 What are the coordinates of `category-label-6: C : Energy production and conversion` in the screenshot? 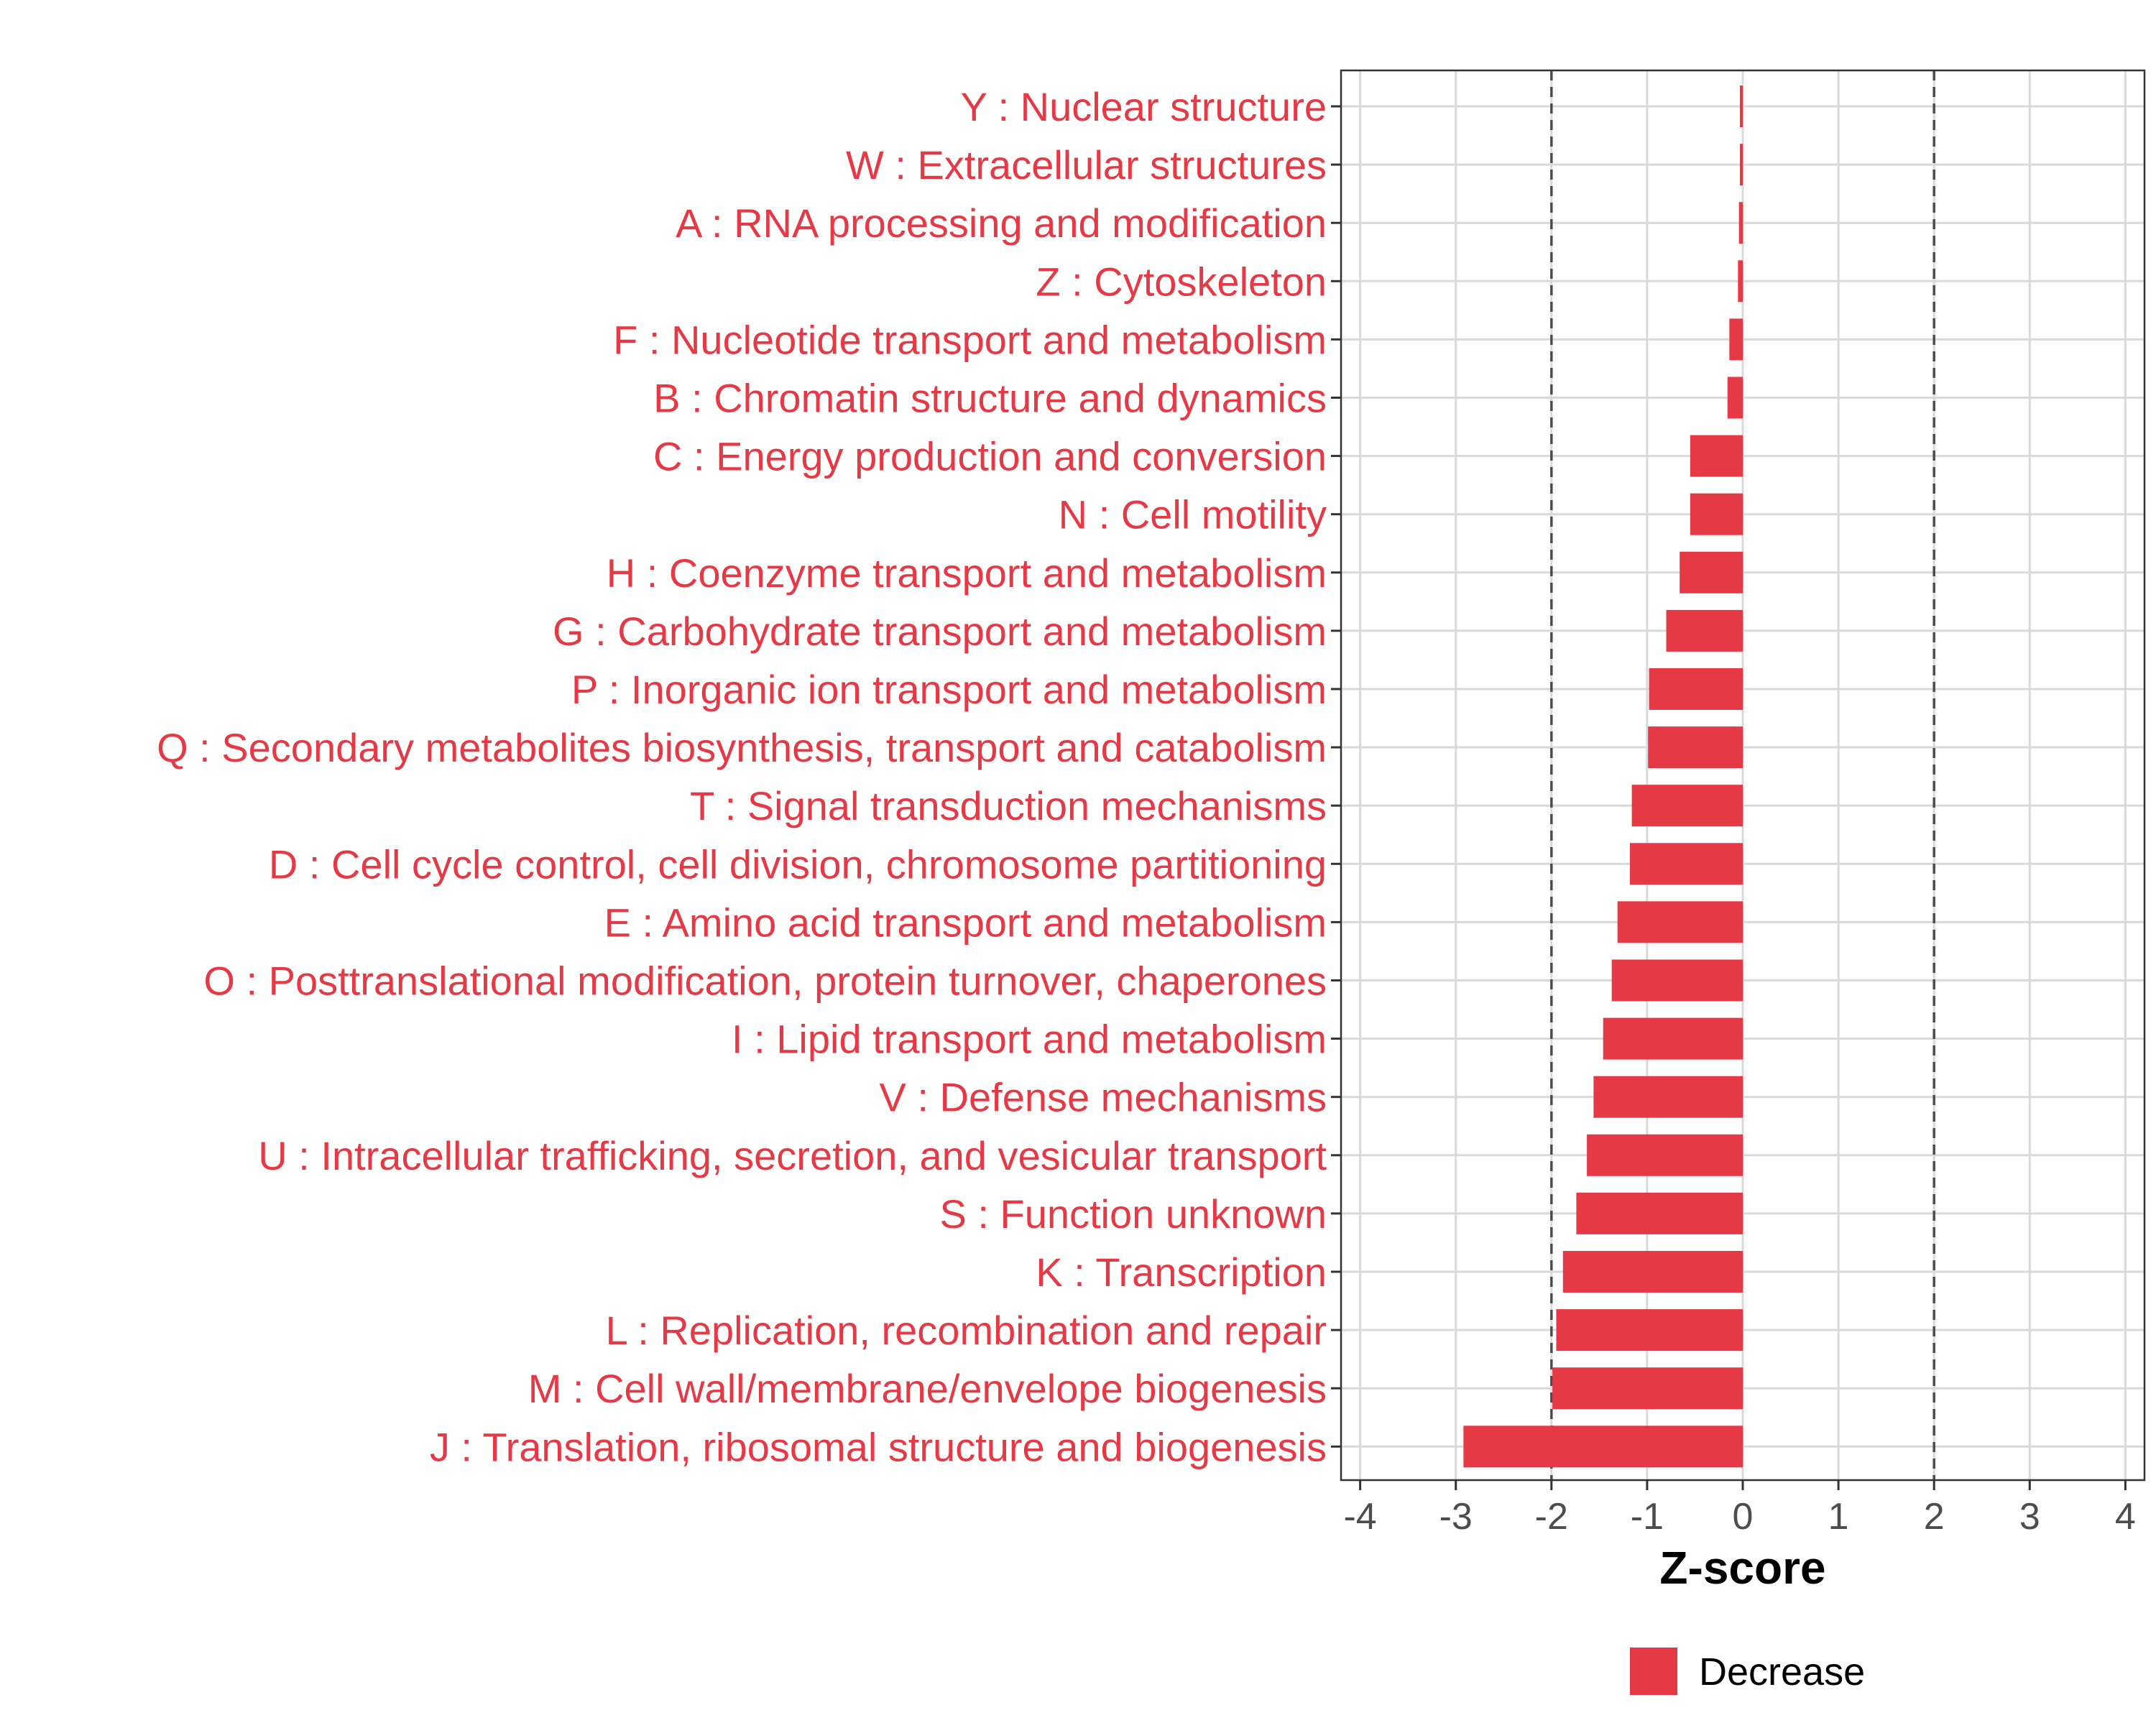 It's located at (990, 457).